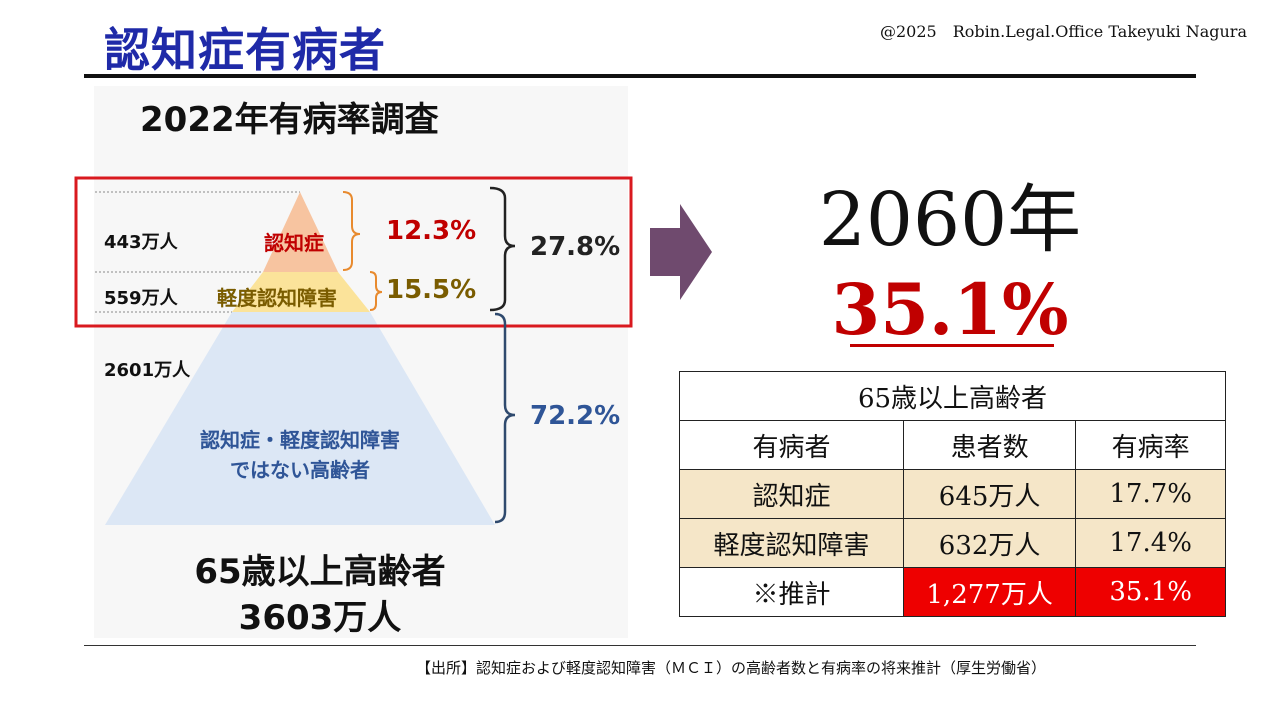 The image size is (1280, 720). I want to click on table-header-cell: 有病者, so click(791, 445).